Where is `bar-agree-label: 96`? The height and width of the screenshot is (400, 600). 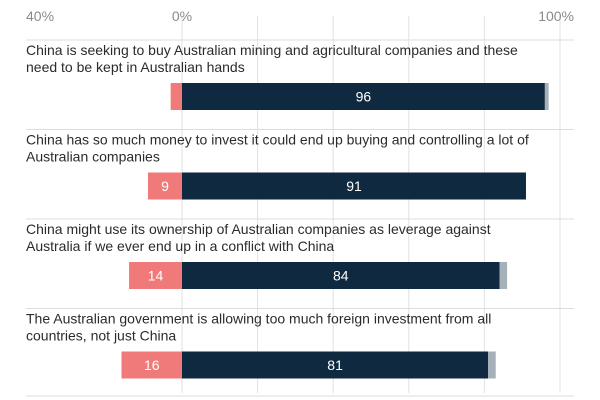 bar-agree-label: 96 is located at coordinates (364, 97).